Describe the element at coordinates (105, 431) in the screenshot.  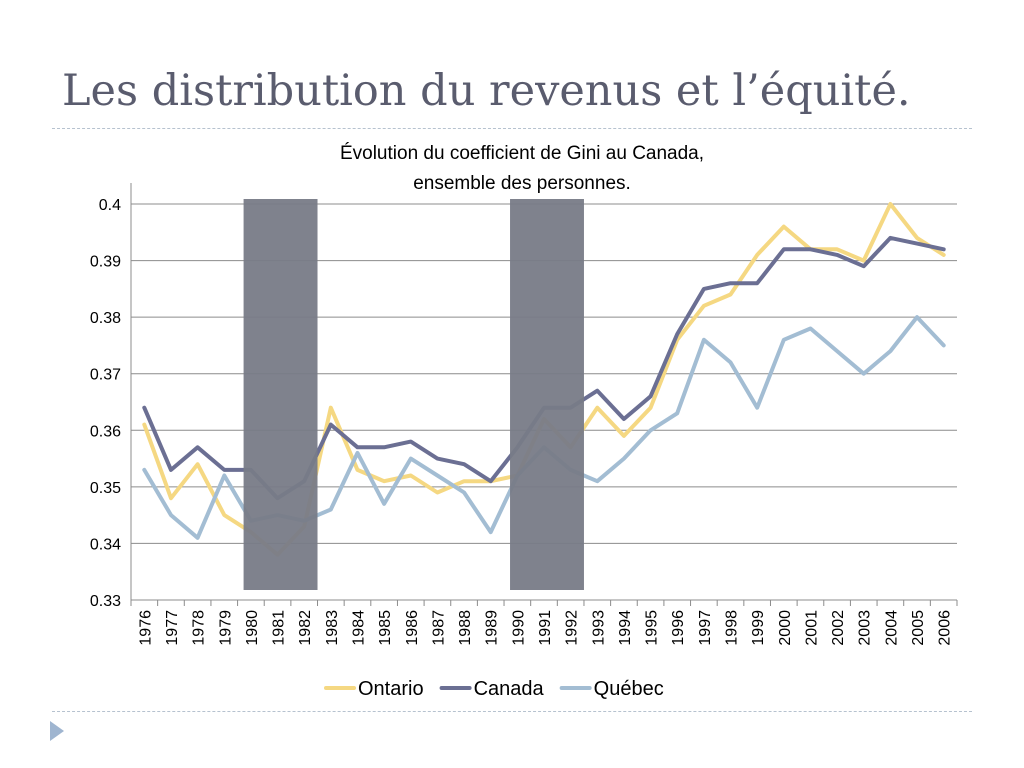
I see `y-tick-label: 0.36` at that location.